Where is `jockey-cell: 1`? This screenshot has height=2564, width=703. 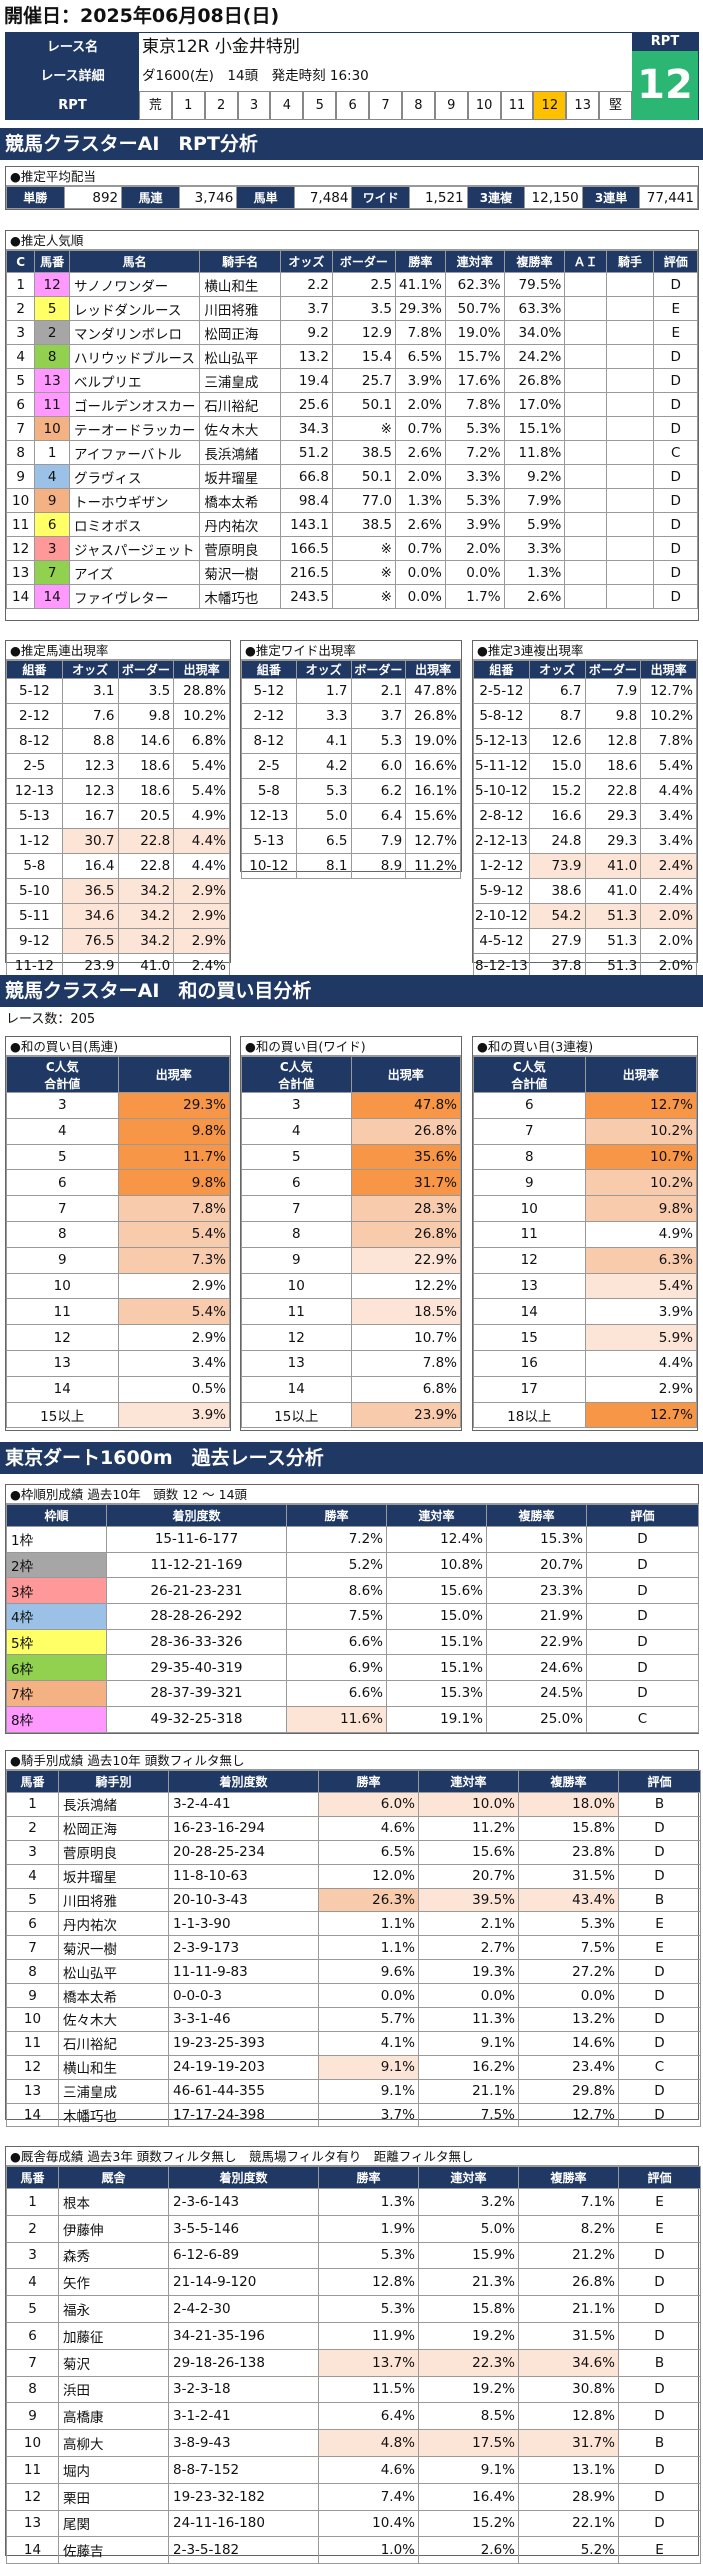 jockey-cell: 1 is located at coordinates (32, 1804).